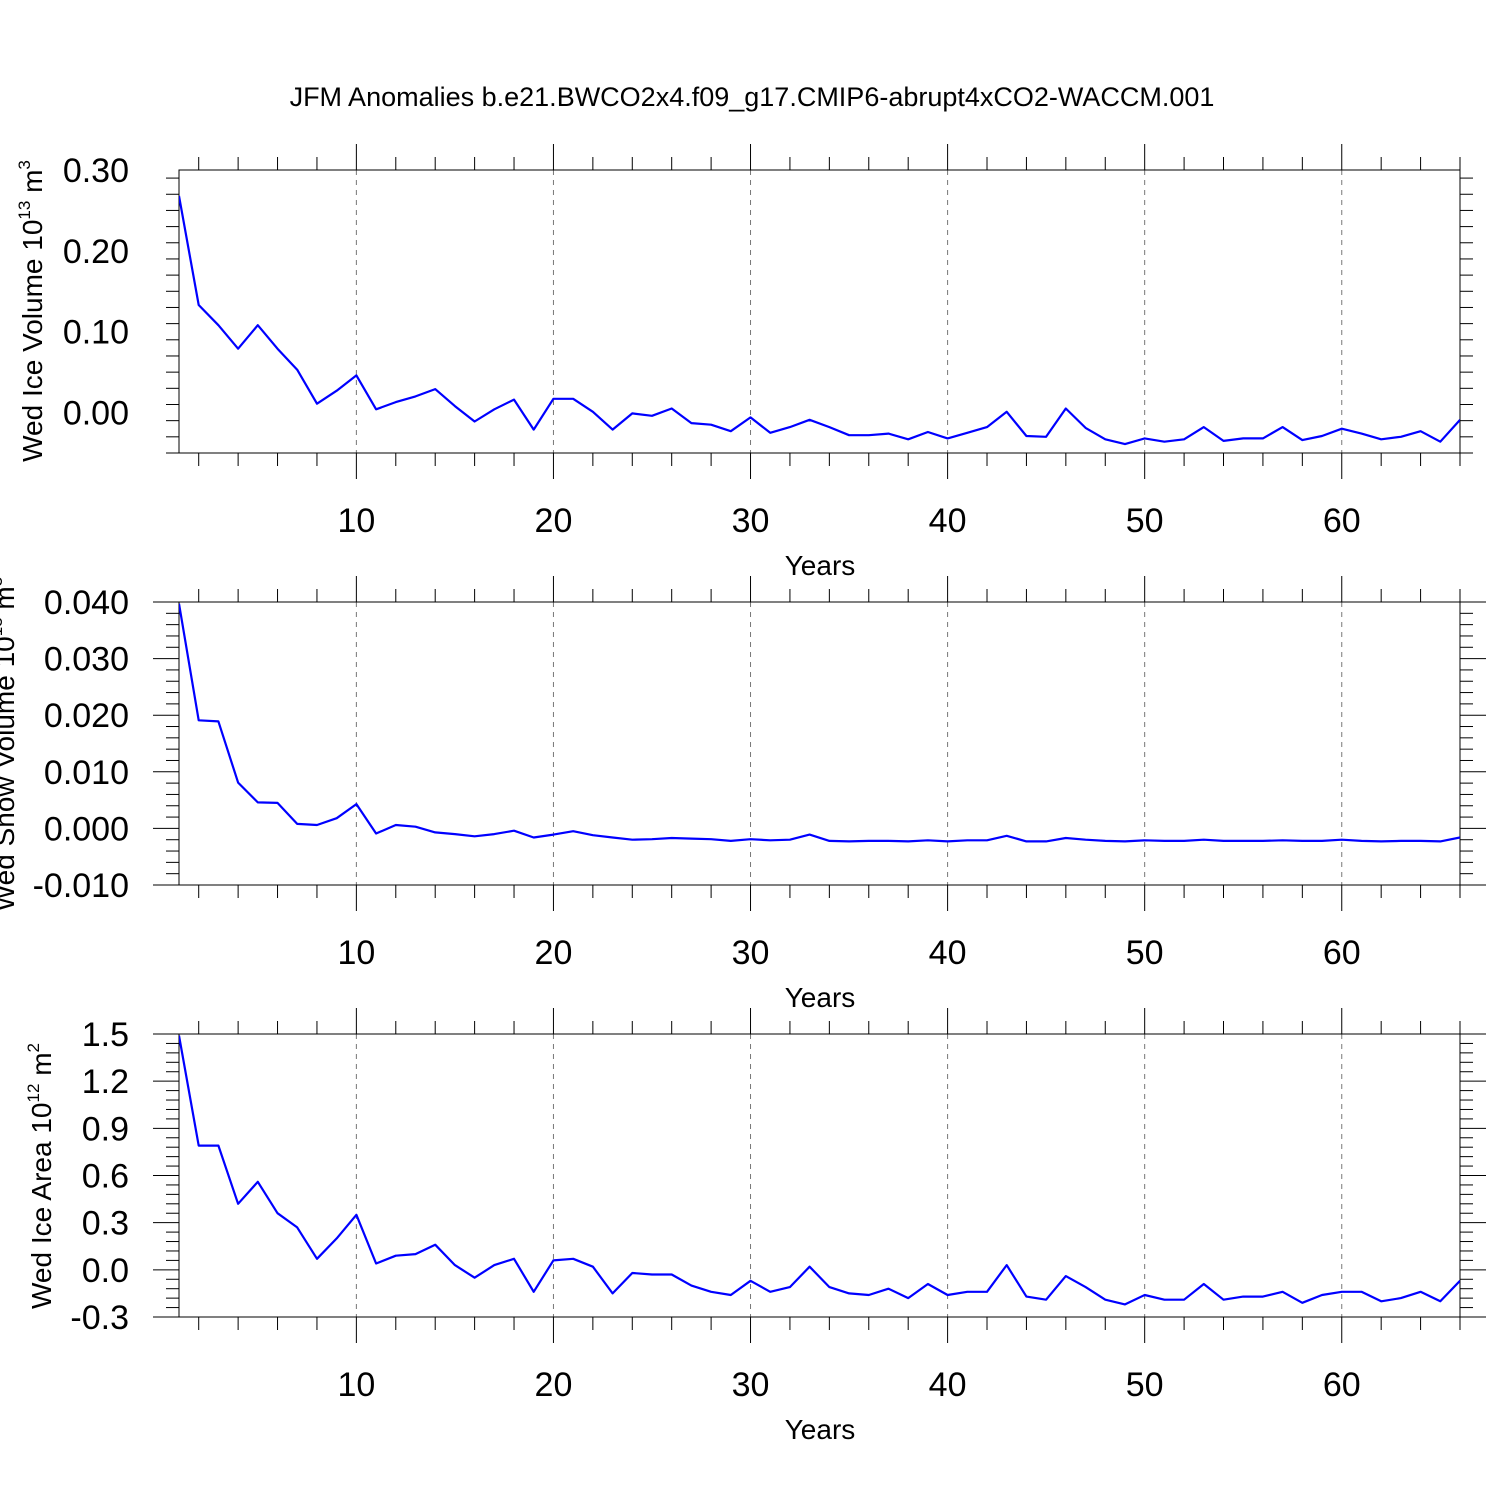 This screenshot has height=1500, width=1500. I want to click on y-tick-label: 0.040, so click(86, 603).